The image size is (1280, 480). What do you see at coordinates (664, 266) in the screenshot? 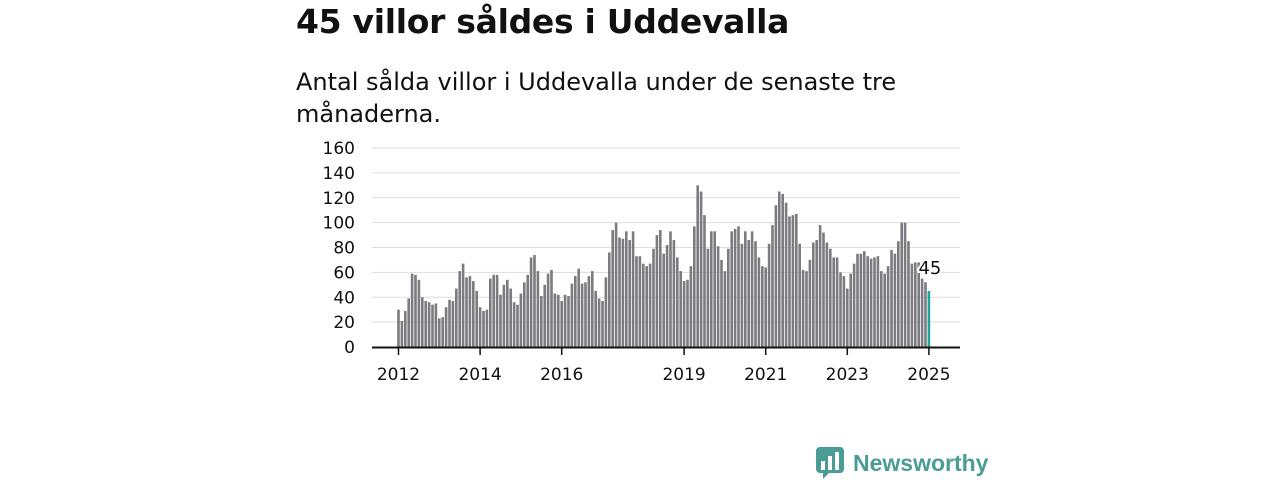
I see `bars` at bounding box center [664, 266].